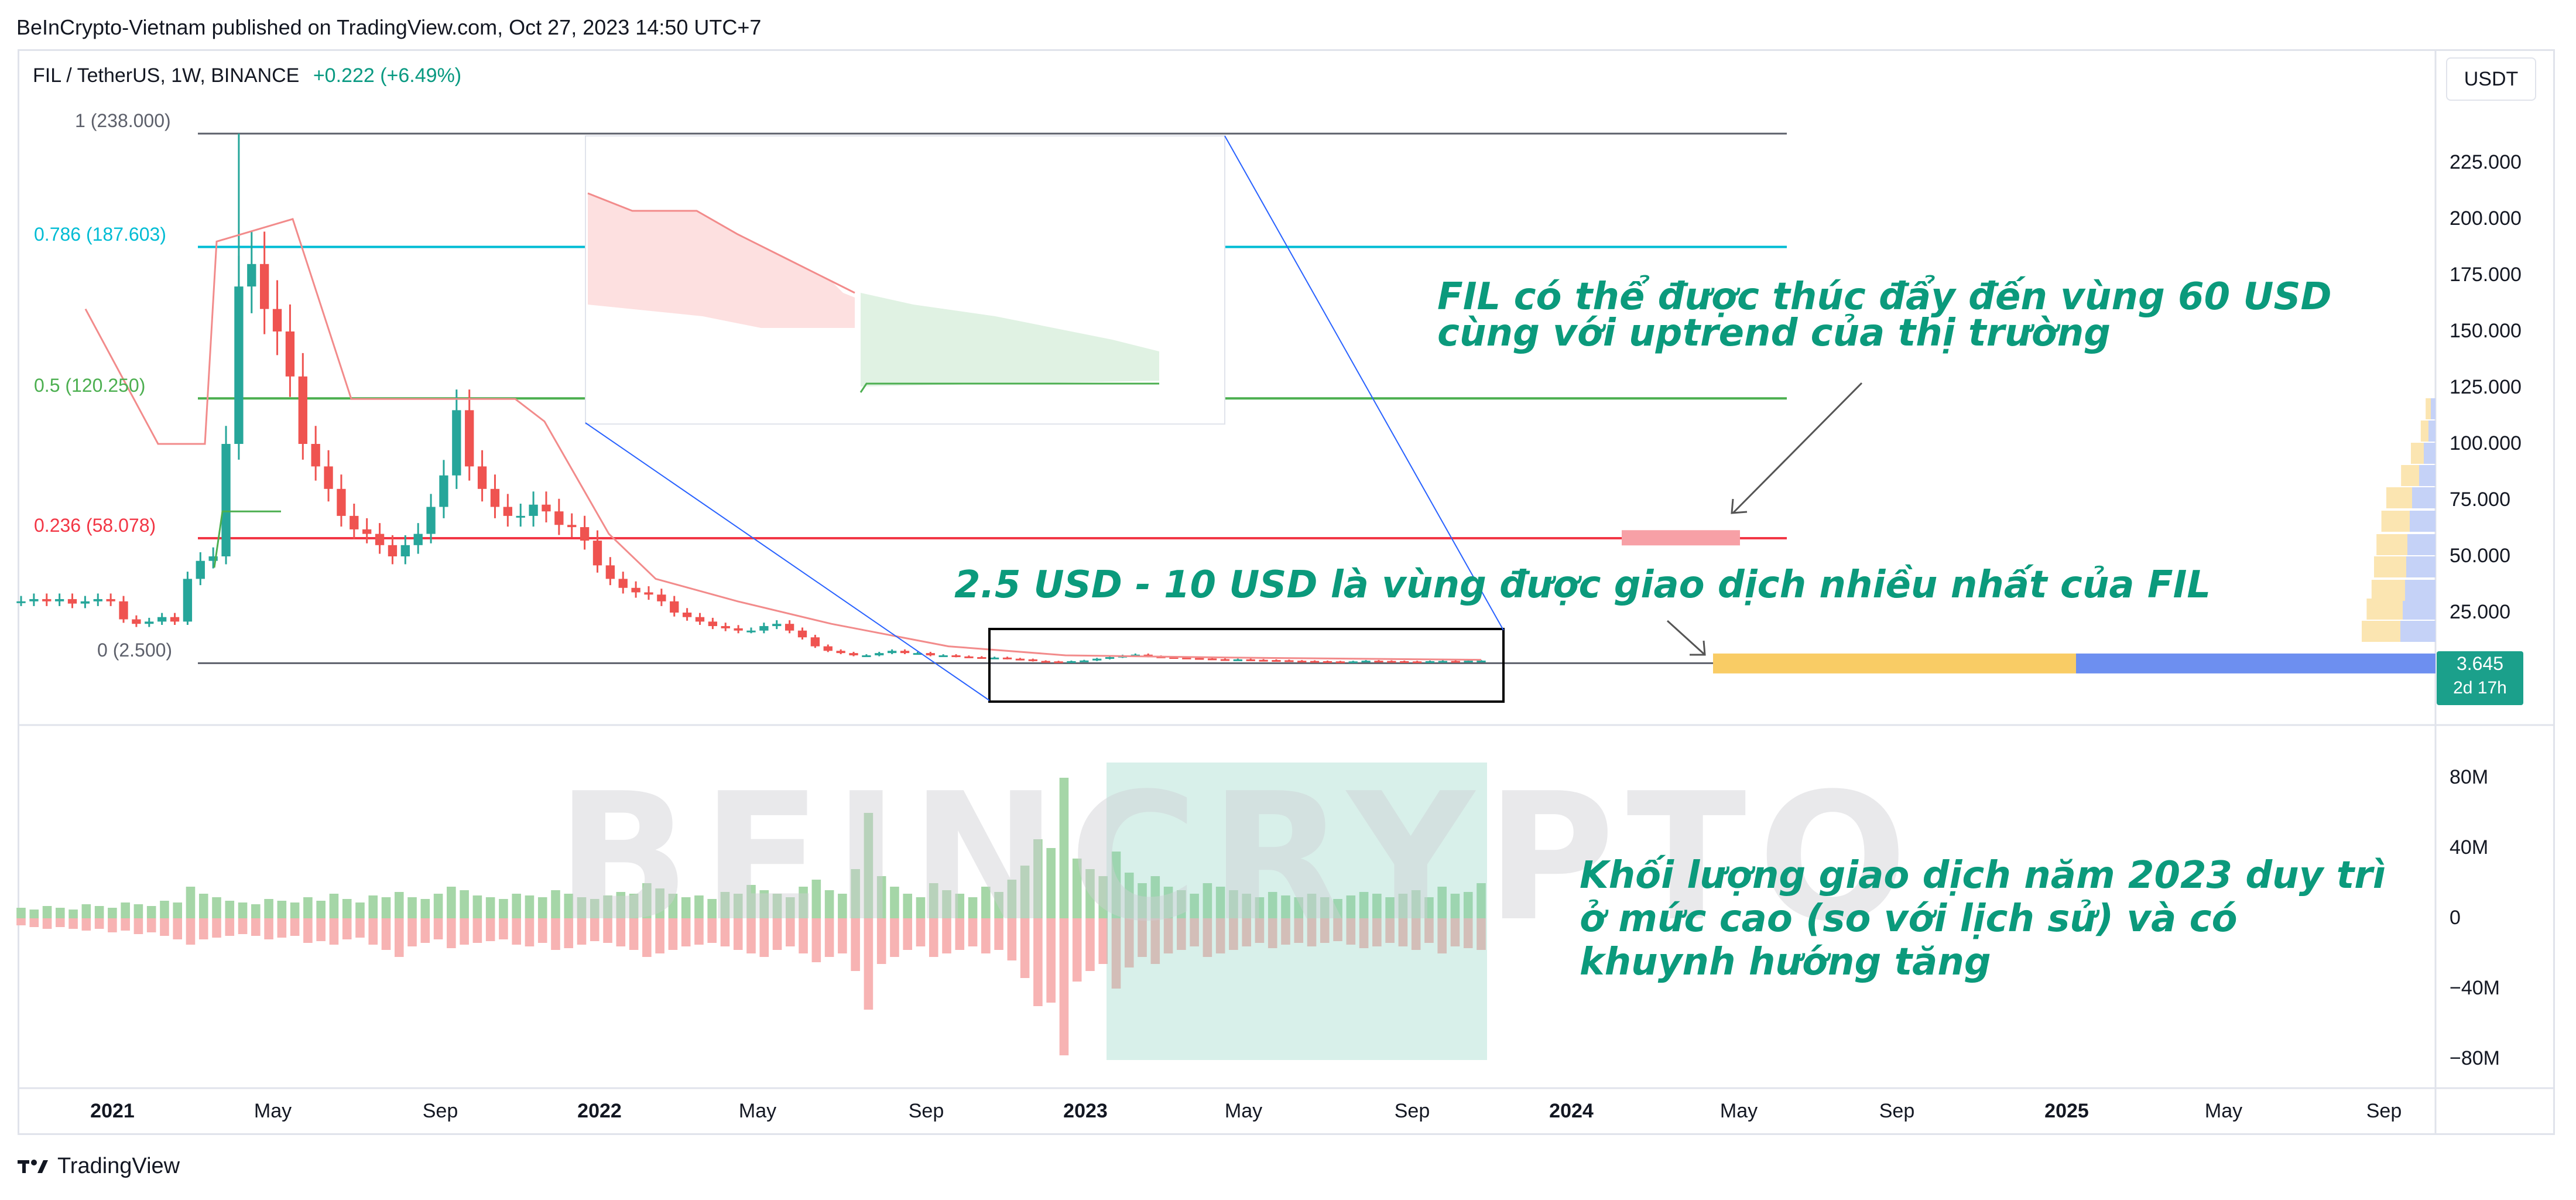  Describe the element at coordinates (2066, 1111) in the screenshot. I see `x-tick-label: 2025` at that location.